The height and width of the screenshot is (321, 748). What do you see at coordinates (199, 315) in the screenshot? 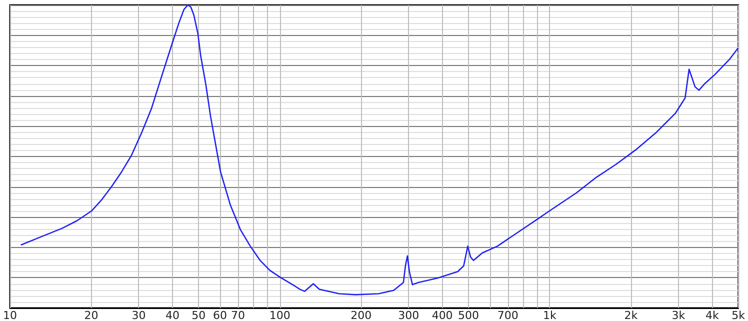
I see `x-tick-label: 50` at bounding box center [199, 315].